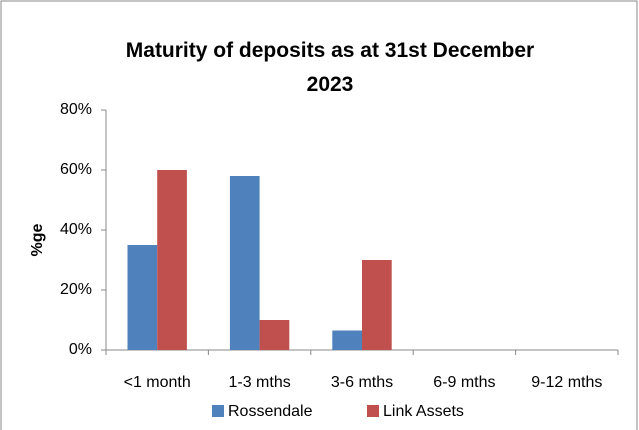 This screenshot has height=430, width=639. Describe the element at coordinates (566, 382) in the screenshot. I see `x-tick-label: 9-12 mths` at that location.